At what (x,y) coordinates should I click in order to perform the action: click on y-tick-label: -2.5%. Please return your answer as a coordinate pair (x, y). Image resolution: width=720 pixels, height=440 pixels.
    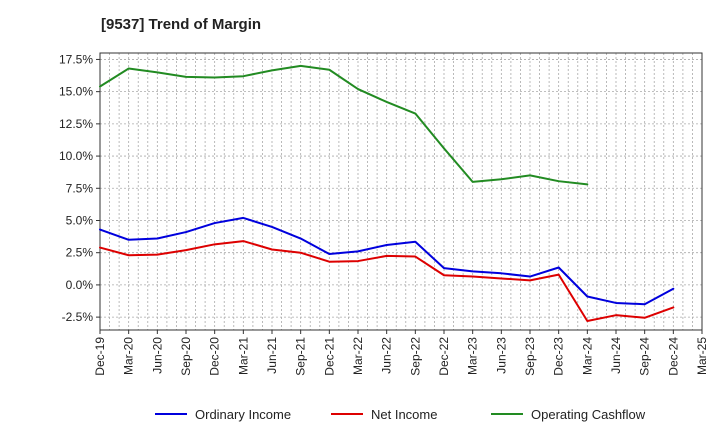
    Looking at the image, I should click on (78, 317).